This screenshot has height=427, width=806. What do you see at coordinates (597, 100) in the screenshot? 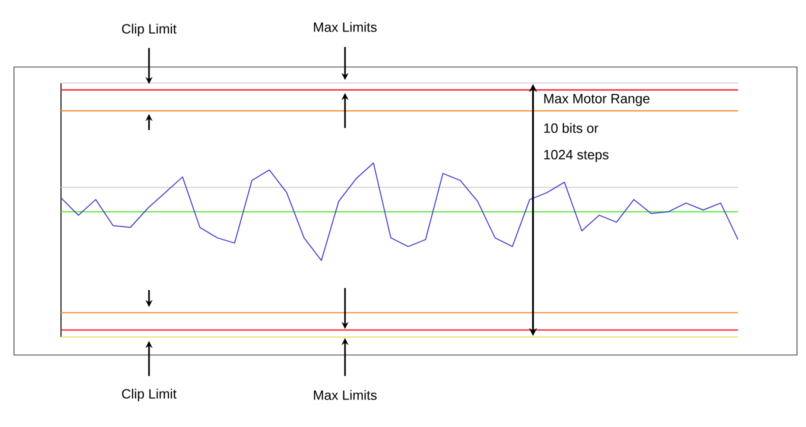
I see `text: Max Motor Range` at bounding box center [597, 100].